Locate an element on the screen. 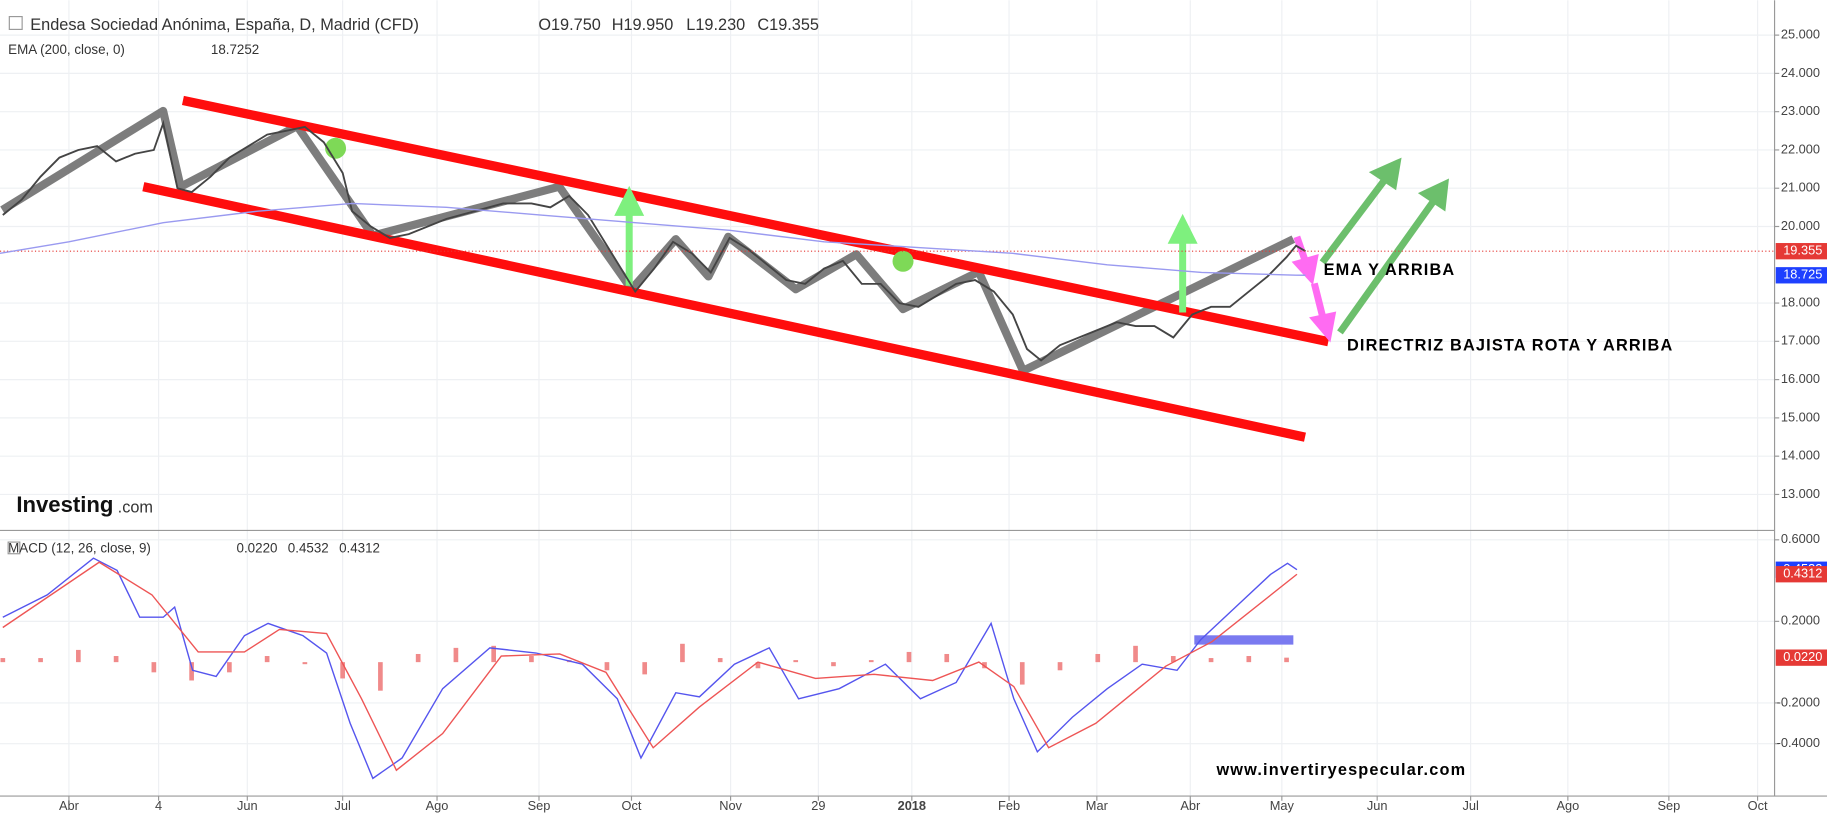 This screenshot has height=822, width=1827. logo-suffix: .com is located at coordinates (135, 508).